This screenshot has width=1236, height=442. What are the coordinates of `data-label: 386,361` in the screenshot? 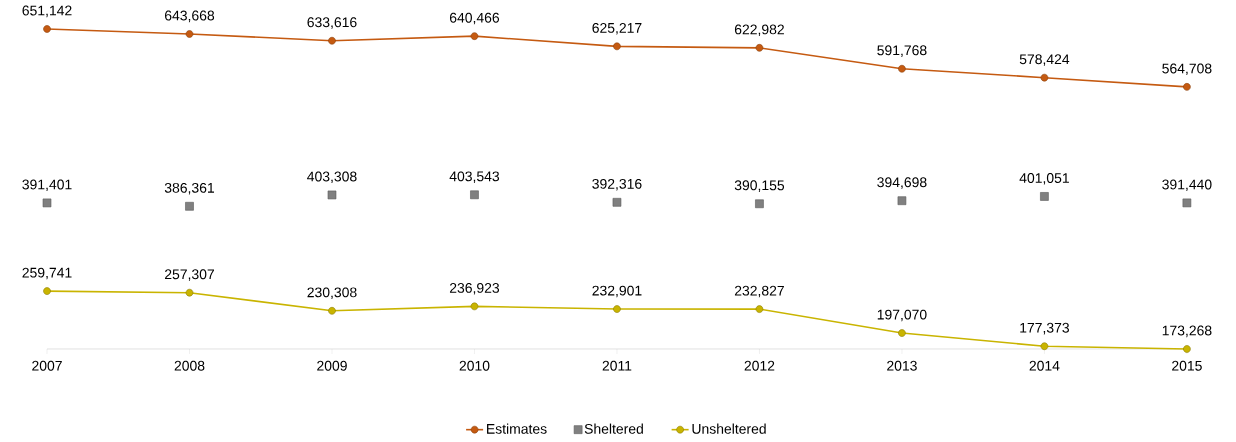 It's located at (189, 188).